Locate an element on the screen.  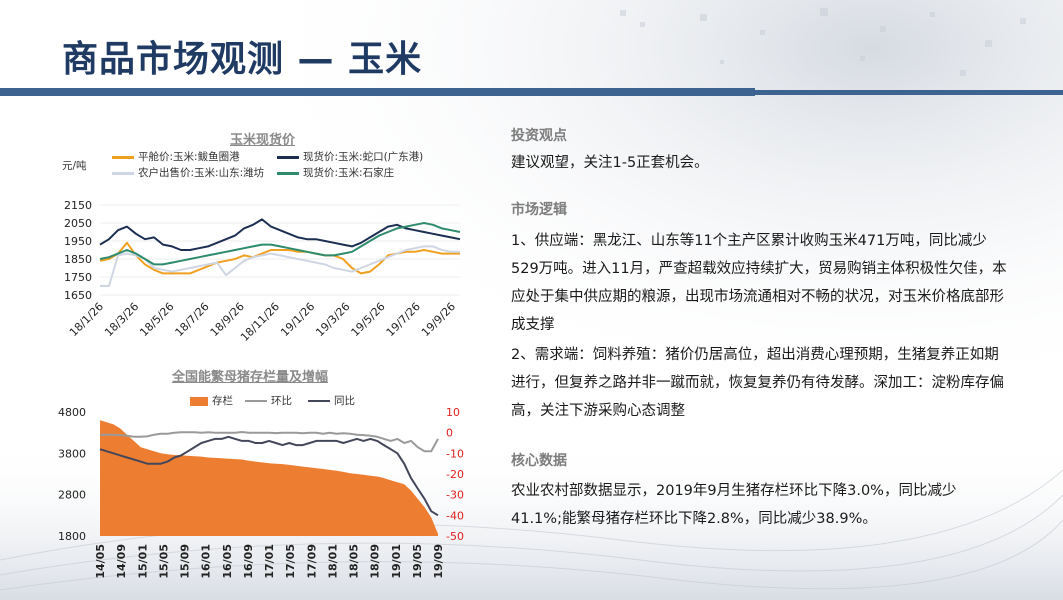
page-title: 商品市场观测 — 玉米 is located at coordinates (242, 59).